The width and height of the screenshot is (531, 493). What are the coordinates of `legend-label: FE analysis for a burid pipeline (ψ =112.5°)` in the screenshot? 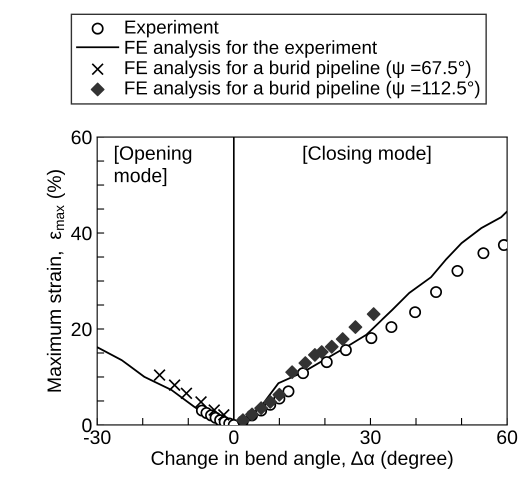 It's located at (302, 89).